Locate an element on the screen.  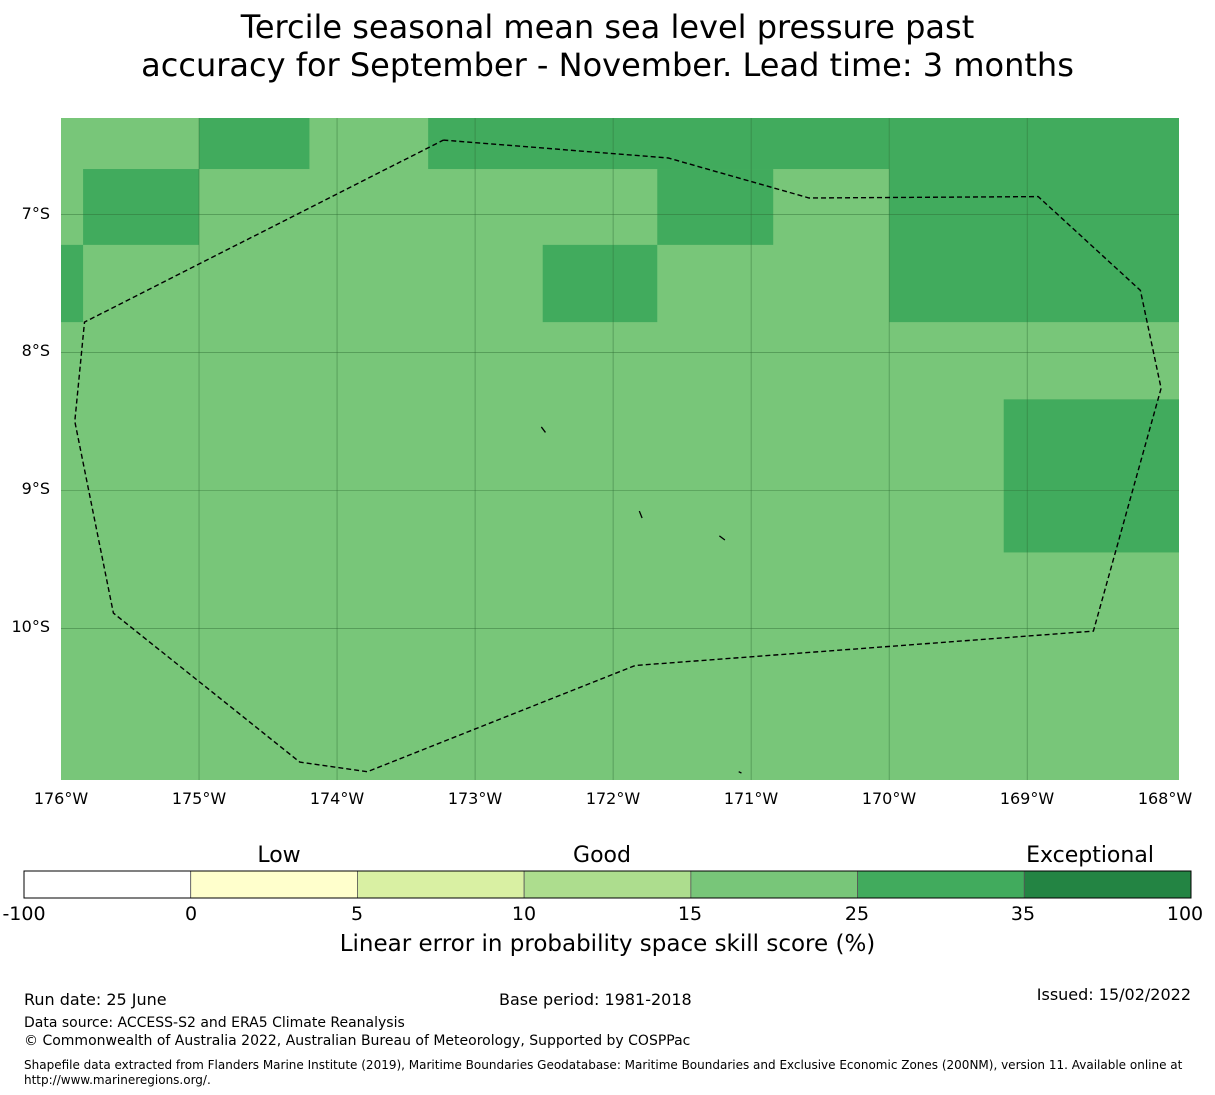
colorbar-category-exceptional: Exceptional is located at coordinates (1090, 855).